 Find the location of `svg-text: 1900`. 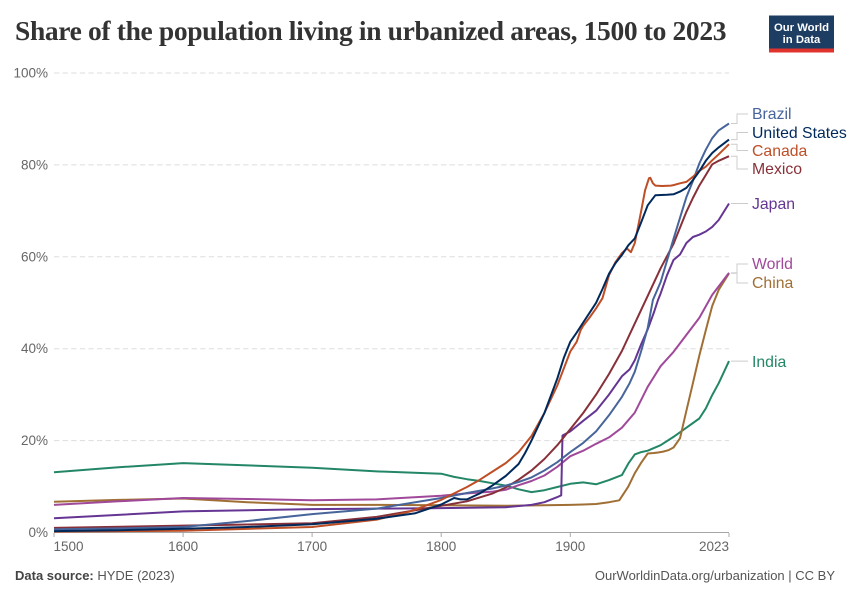

svg-text: 1900 is located at coordinates (570, 546).